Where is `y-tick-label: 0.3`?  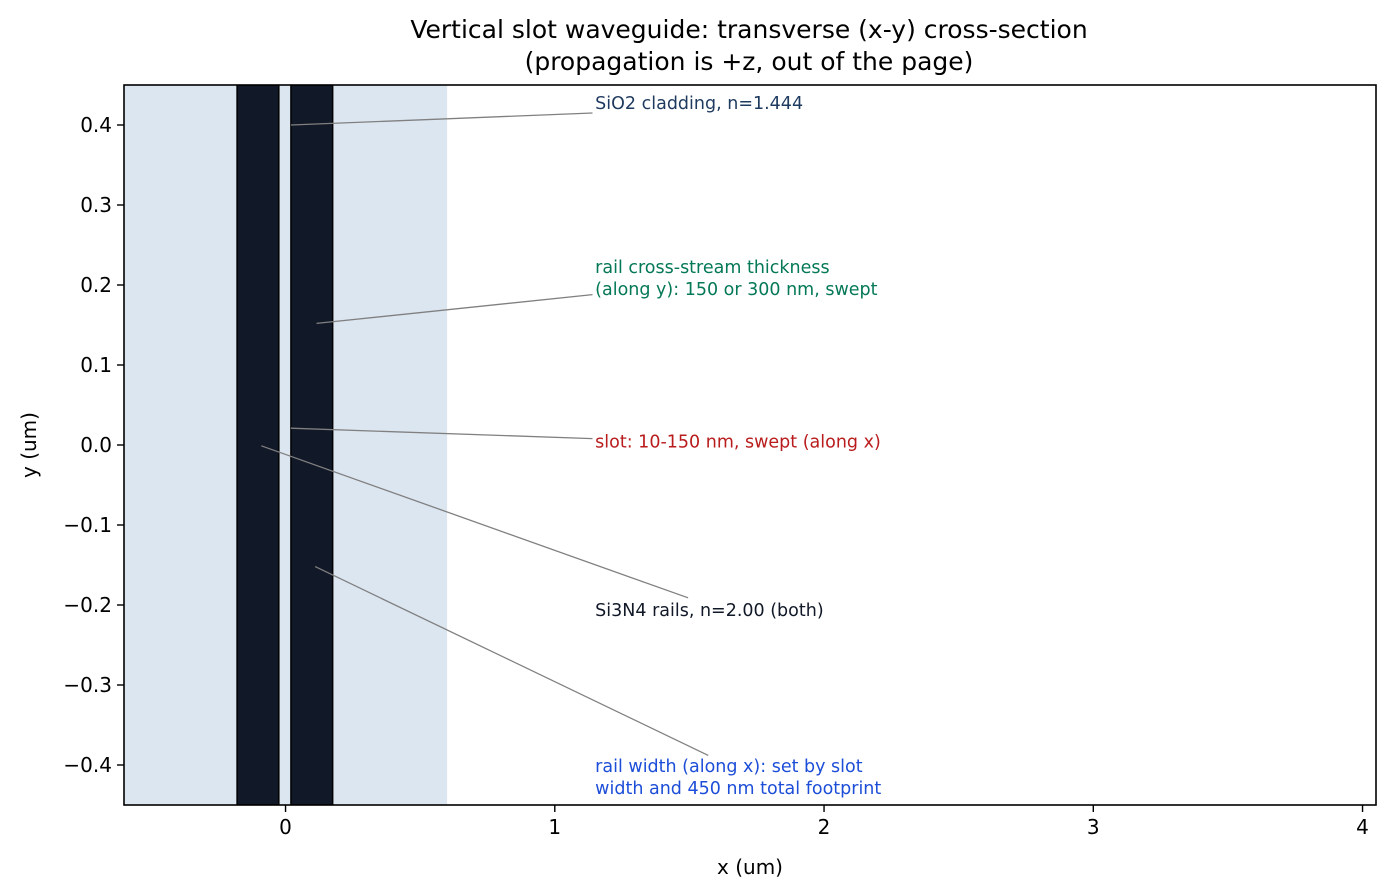
y-tick-label: 0.3 is located at coordinates (96, 205).